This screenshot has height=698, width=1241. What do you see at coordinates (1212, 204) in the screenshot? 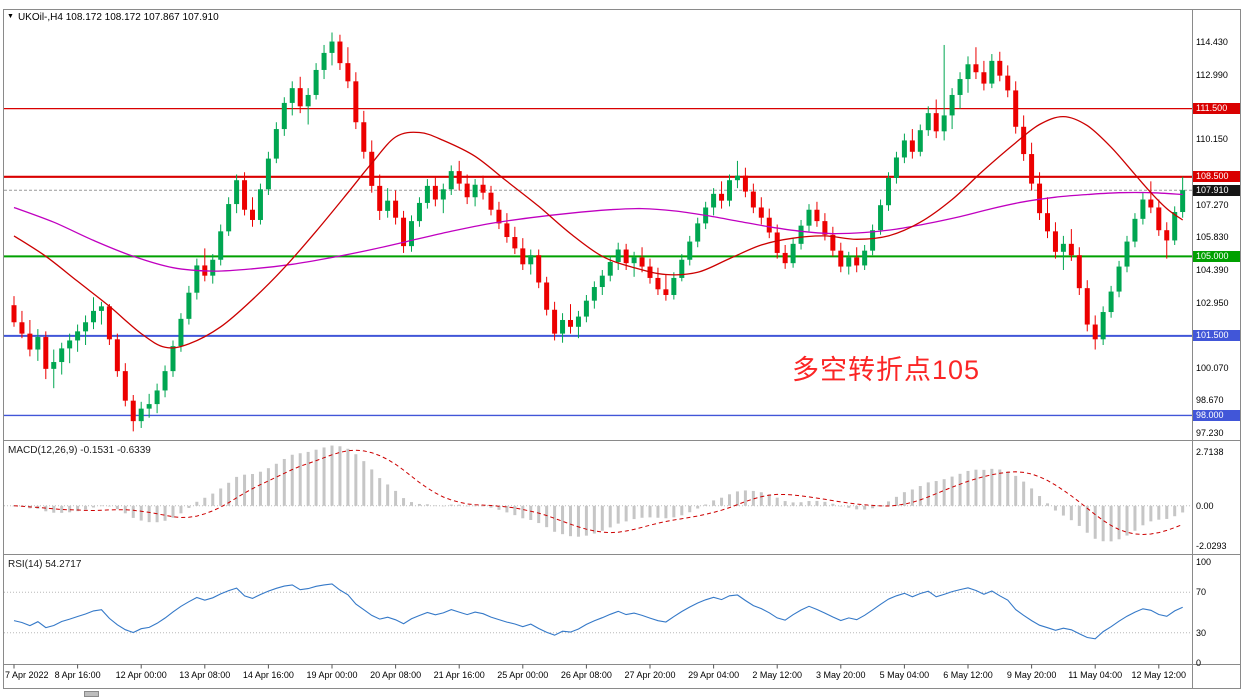
I see `price-axis-label: 107.270` at bounding box center [1212, 204].